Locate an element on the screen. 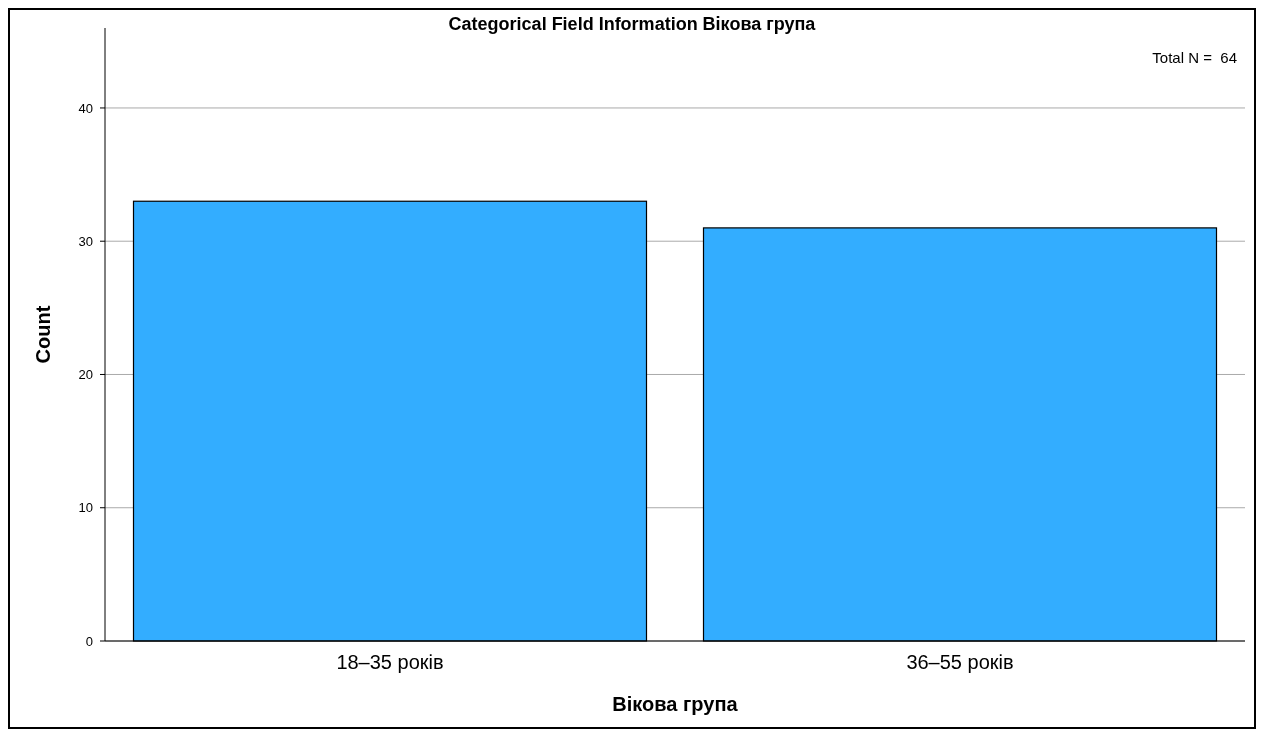  y-tick-label: 10 is located at coordinates (85, 508).